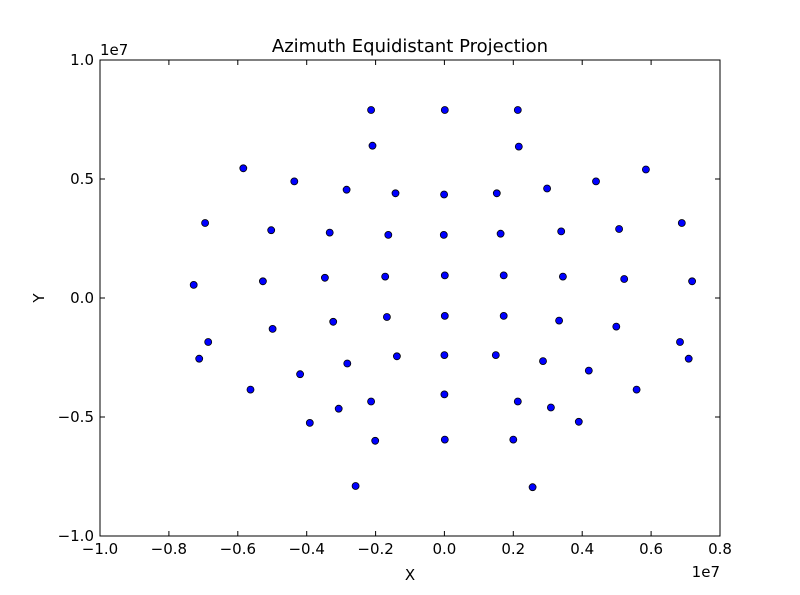 The image size is (800, 595). Describe the element at coordinates (39, 298) in the screenshot. I see `y-axis-label: Y` at that location.